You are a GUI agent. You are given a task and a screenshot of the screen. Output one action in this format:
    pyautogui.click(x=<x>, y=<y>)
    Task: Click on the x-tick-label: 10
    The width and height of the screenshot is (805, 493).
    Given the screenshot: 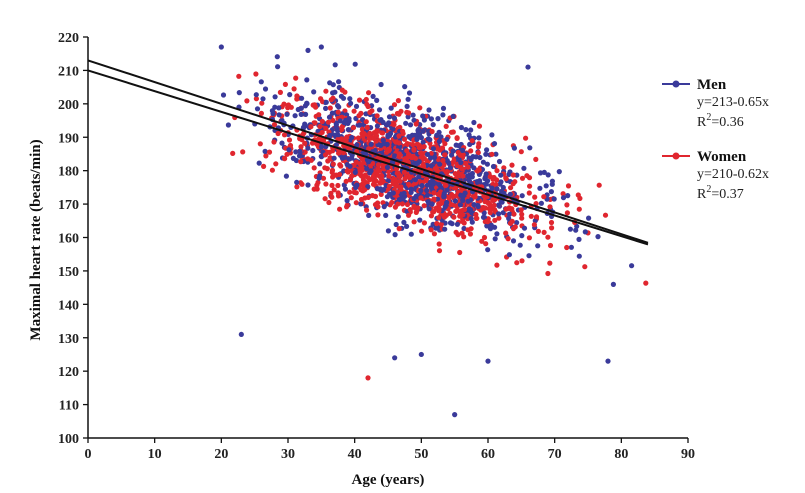 What is the action you would take?
    pyautogui.click(x=155, y=454)
    